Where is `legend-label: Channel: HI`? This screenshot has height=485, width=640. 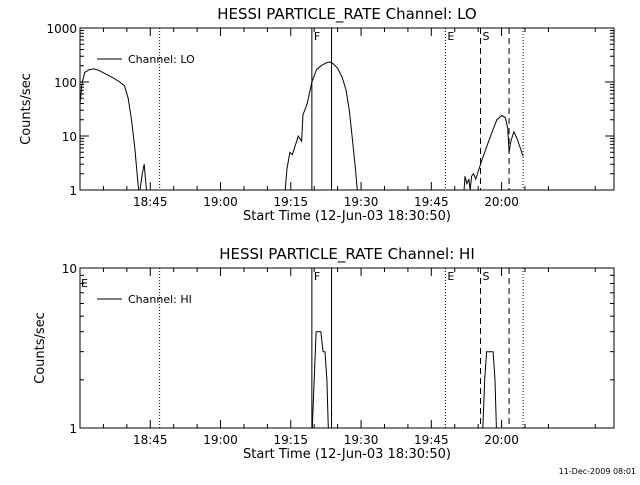
legend-label: Channel: HI is located at coordinates (160, 299).